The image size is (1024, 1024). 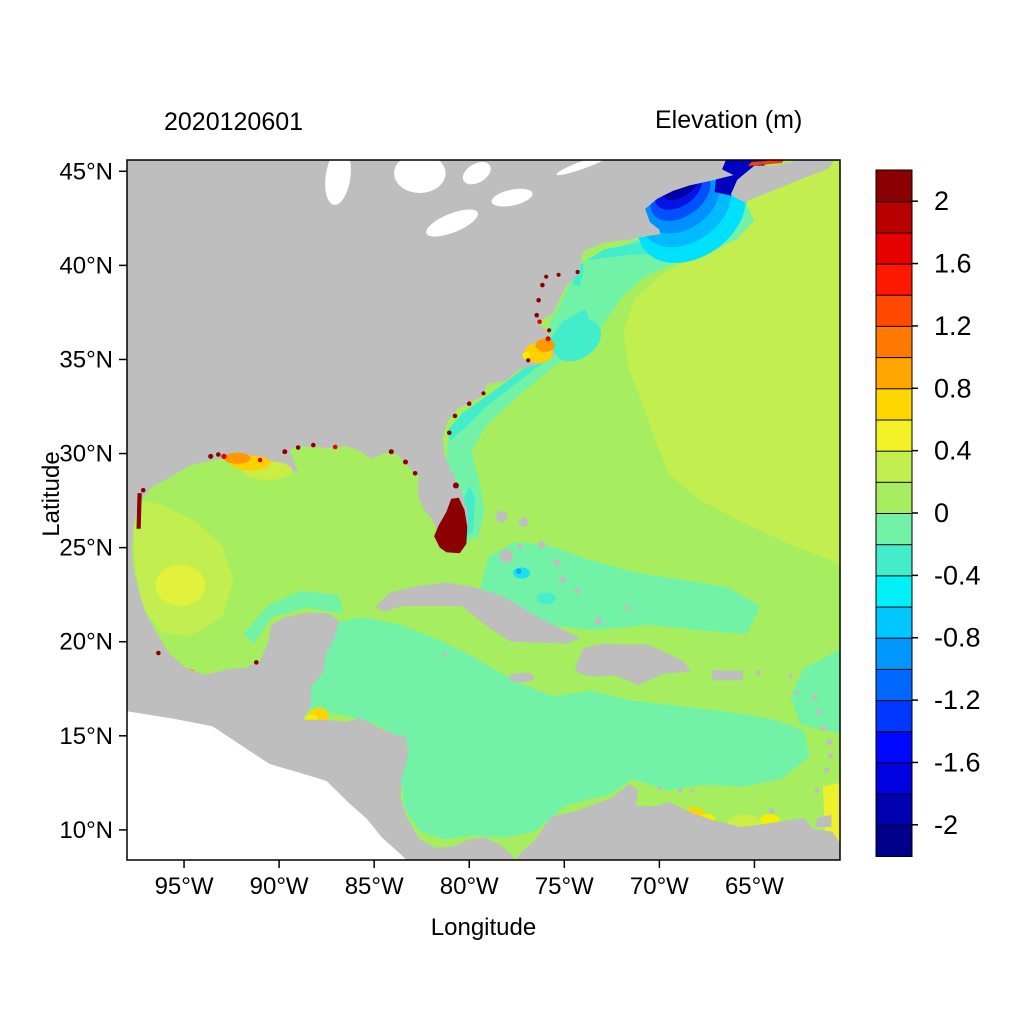 I want to click on x-tick-label: 75°W, so click(x=564, y=886).